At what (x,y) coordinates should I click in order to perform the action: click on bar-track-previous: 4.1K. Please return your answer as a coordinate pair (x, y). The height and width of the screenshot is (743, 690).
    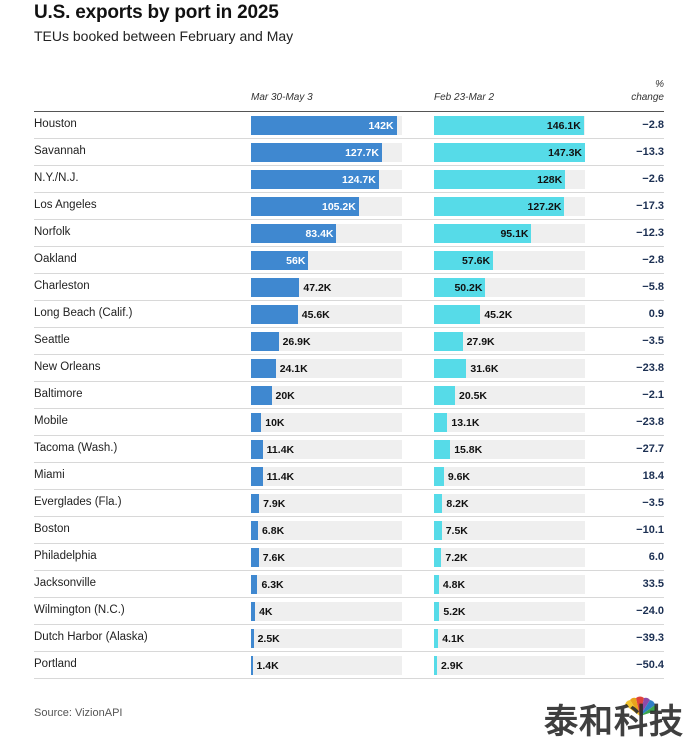
    Looking at the image, I should click on (509, 638).